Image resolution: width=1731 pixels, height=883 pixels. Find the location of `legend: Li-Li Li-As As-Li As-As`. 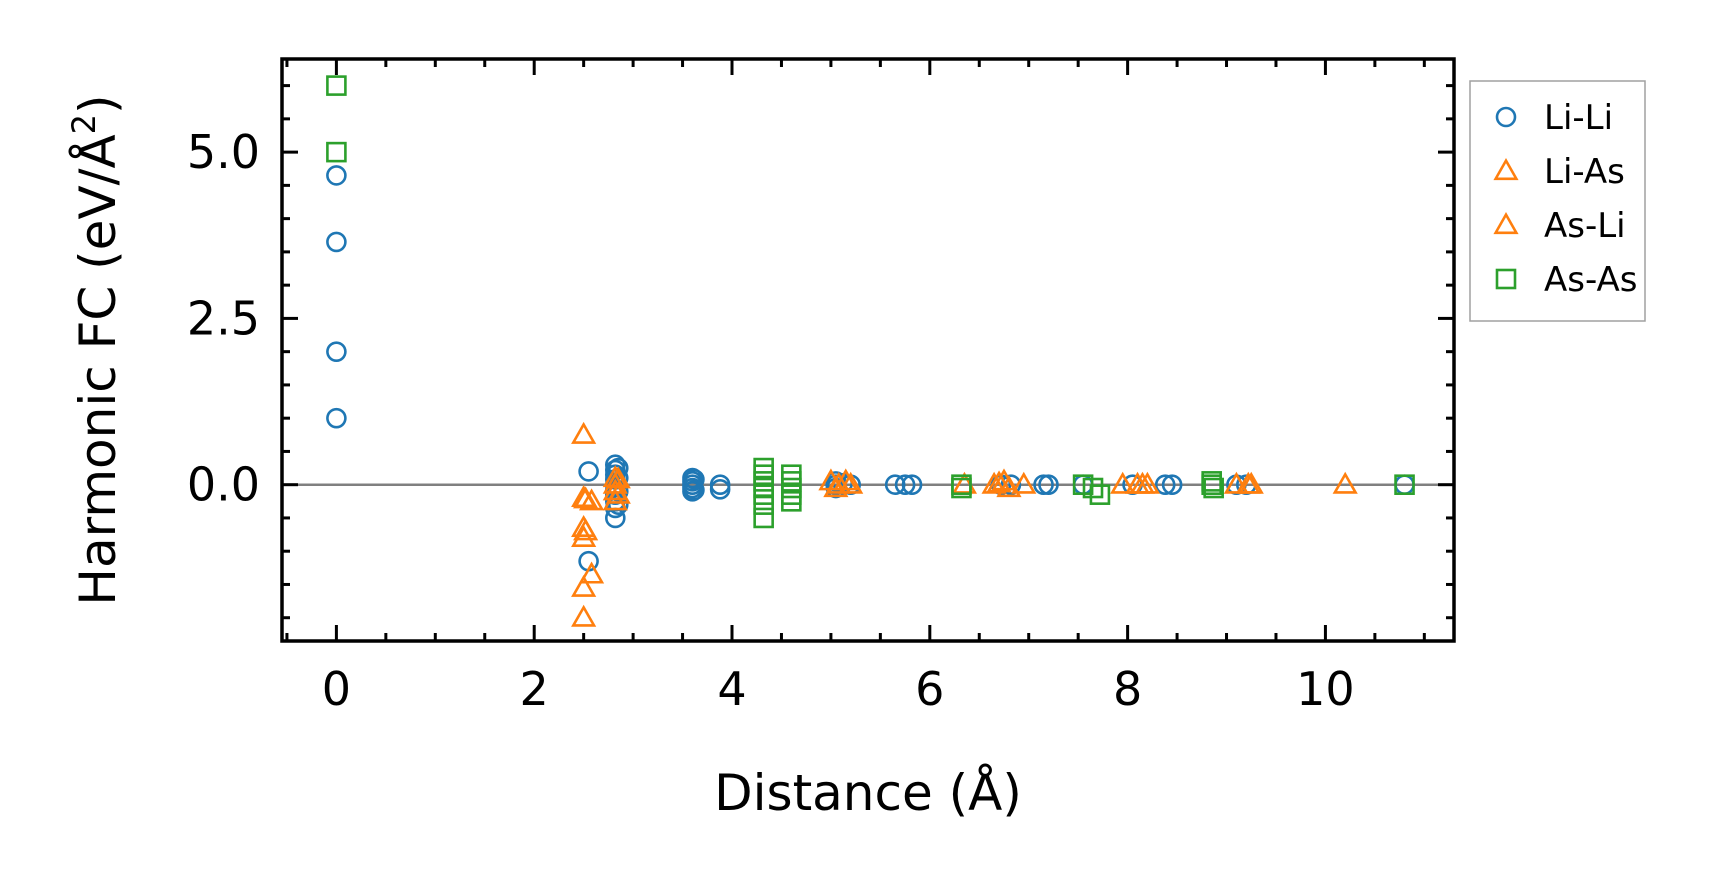

legend: Li-Li Li-As As-Li As-As is located at coordinates (1557, 201).